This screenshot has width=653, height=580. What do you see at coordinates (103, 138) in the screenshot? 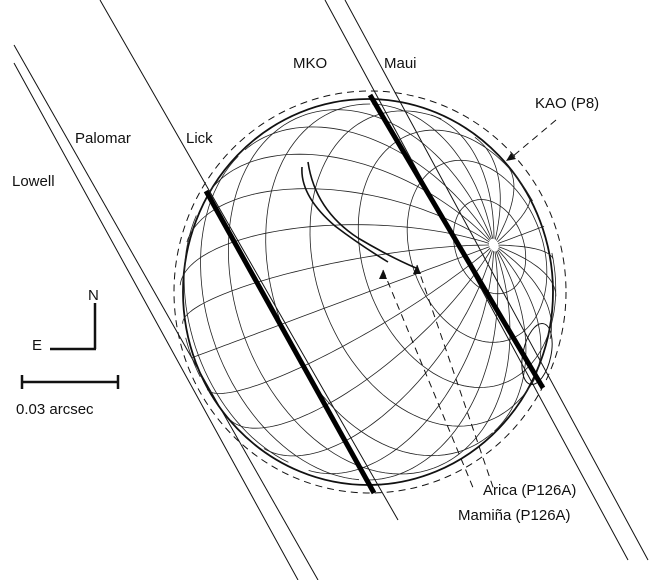
I see `label-palomar: Palomar` at bounding box center [103, 138].